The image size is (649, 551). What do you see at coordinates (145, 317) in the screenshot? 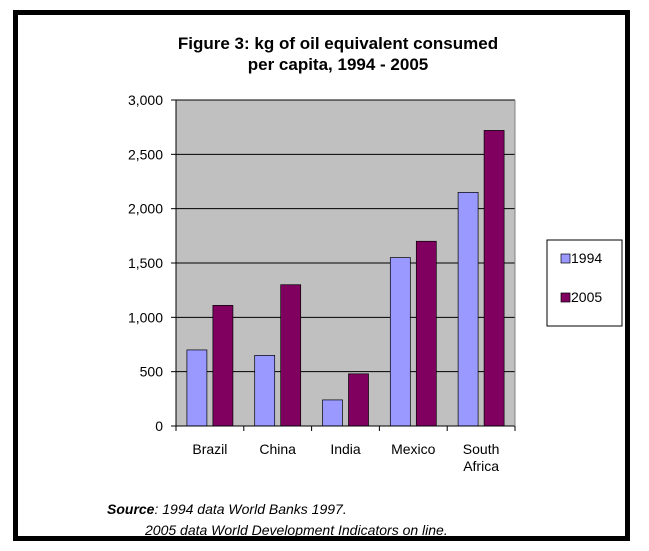
I see `y-tick-label: 1,000` at bounding box center [145, 317].